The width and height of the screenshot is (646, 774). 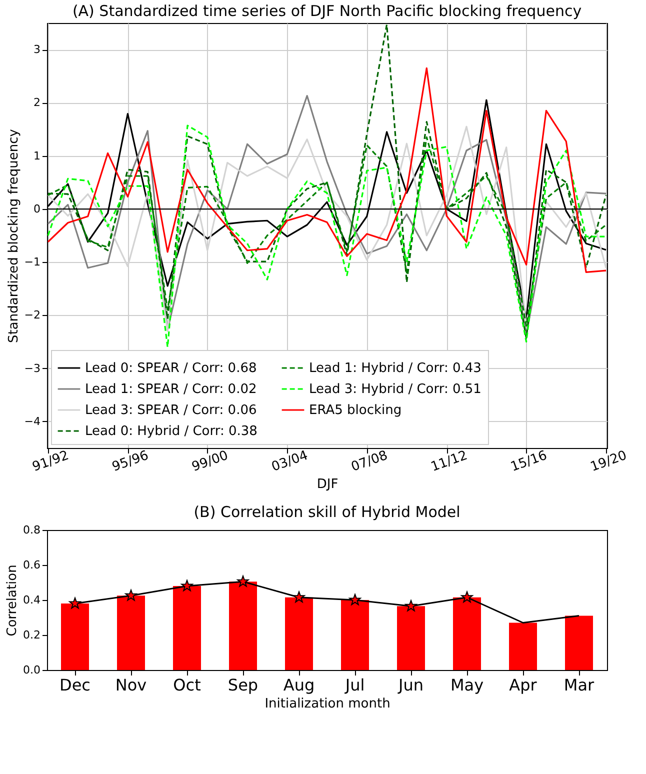 What do you see at coordinates (171, 389) in the screenshot?
I see `legend-label: Lead 1: SPEAR / Corr: 0.02` at bounding box center [171, 389].